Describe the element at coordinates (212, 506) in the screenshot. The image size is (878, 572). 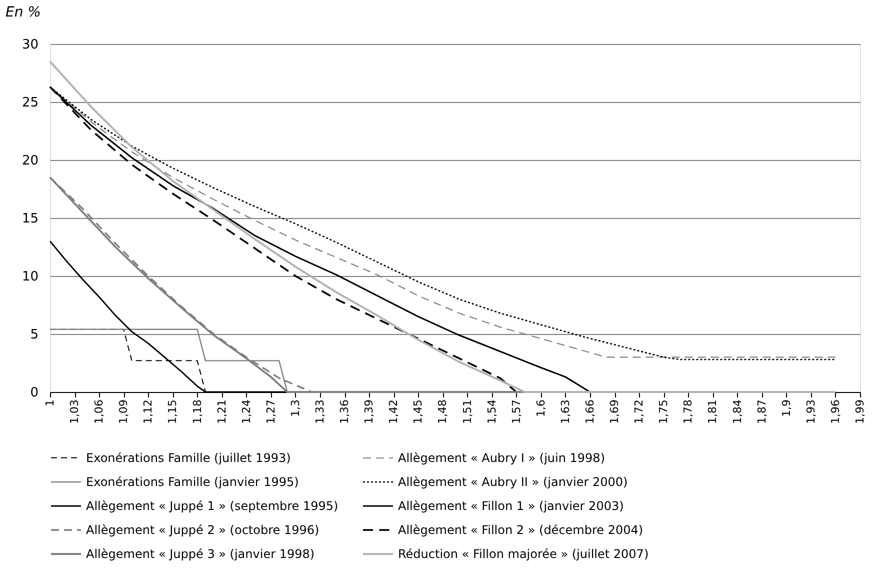
I see `legend-label: Allègement « Juppé 1 » (septembre 1995)` at that location.